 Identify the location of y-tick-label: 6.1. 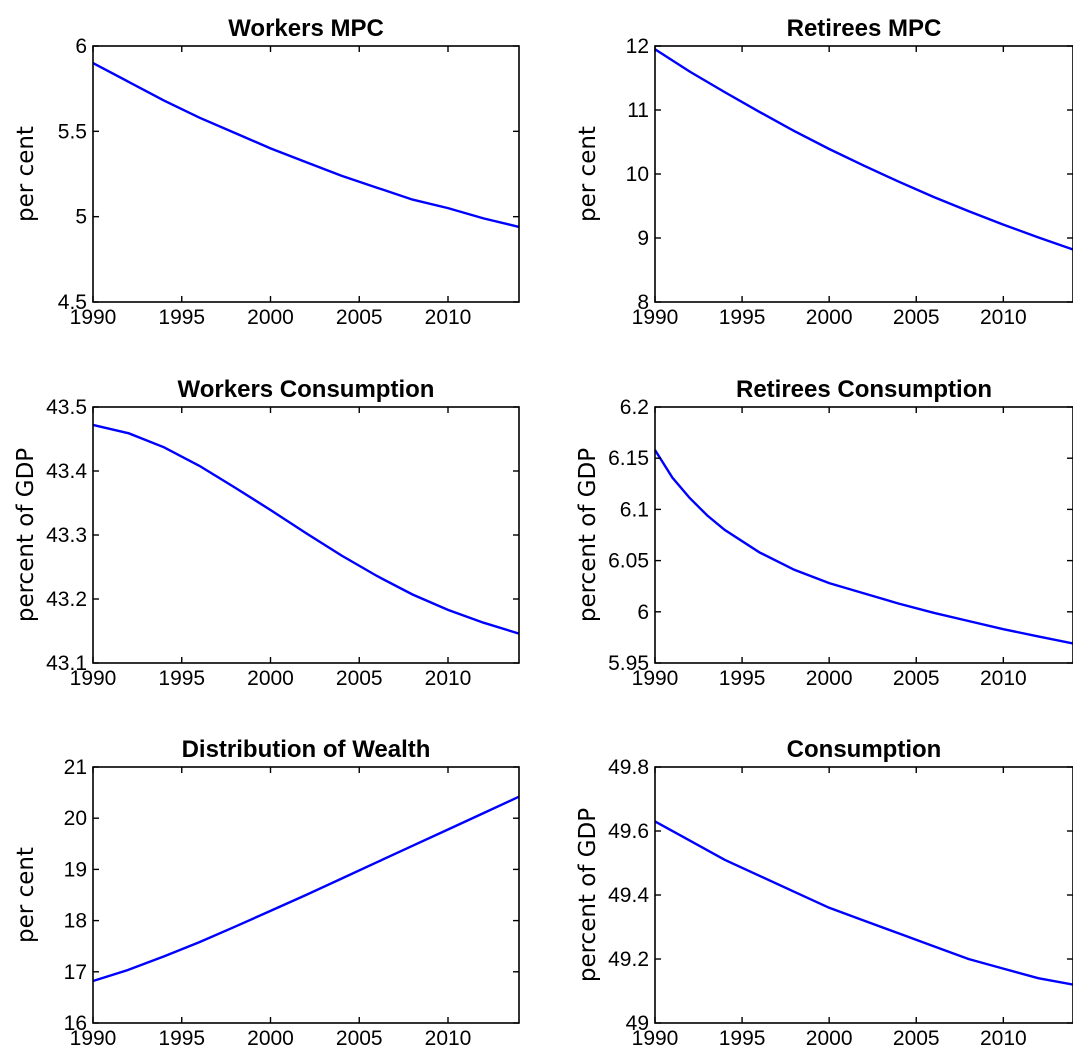
(634, 509).